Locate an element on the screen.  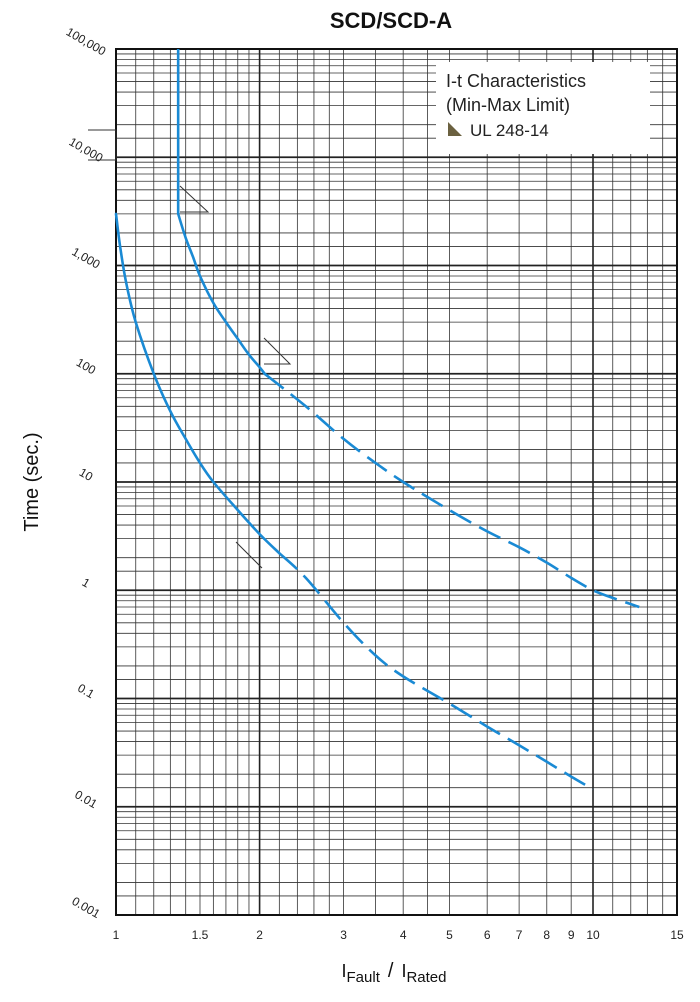
legend-line-2: (Min-Max Limit) is located at coordinates (508, 105).